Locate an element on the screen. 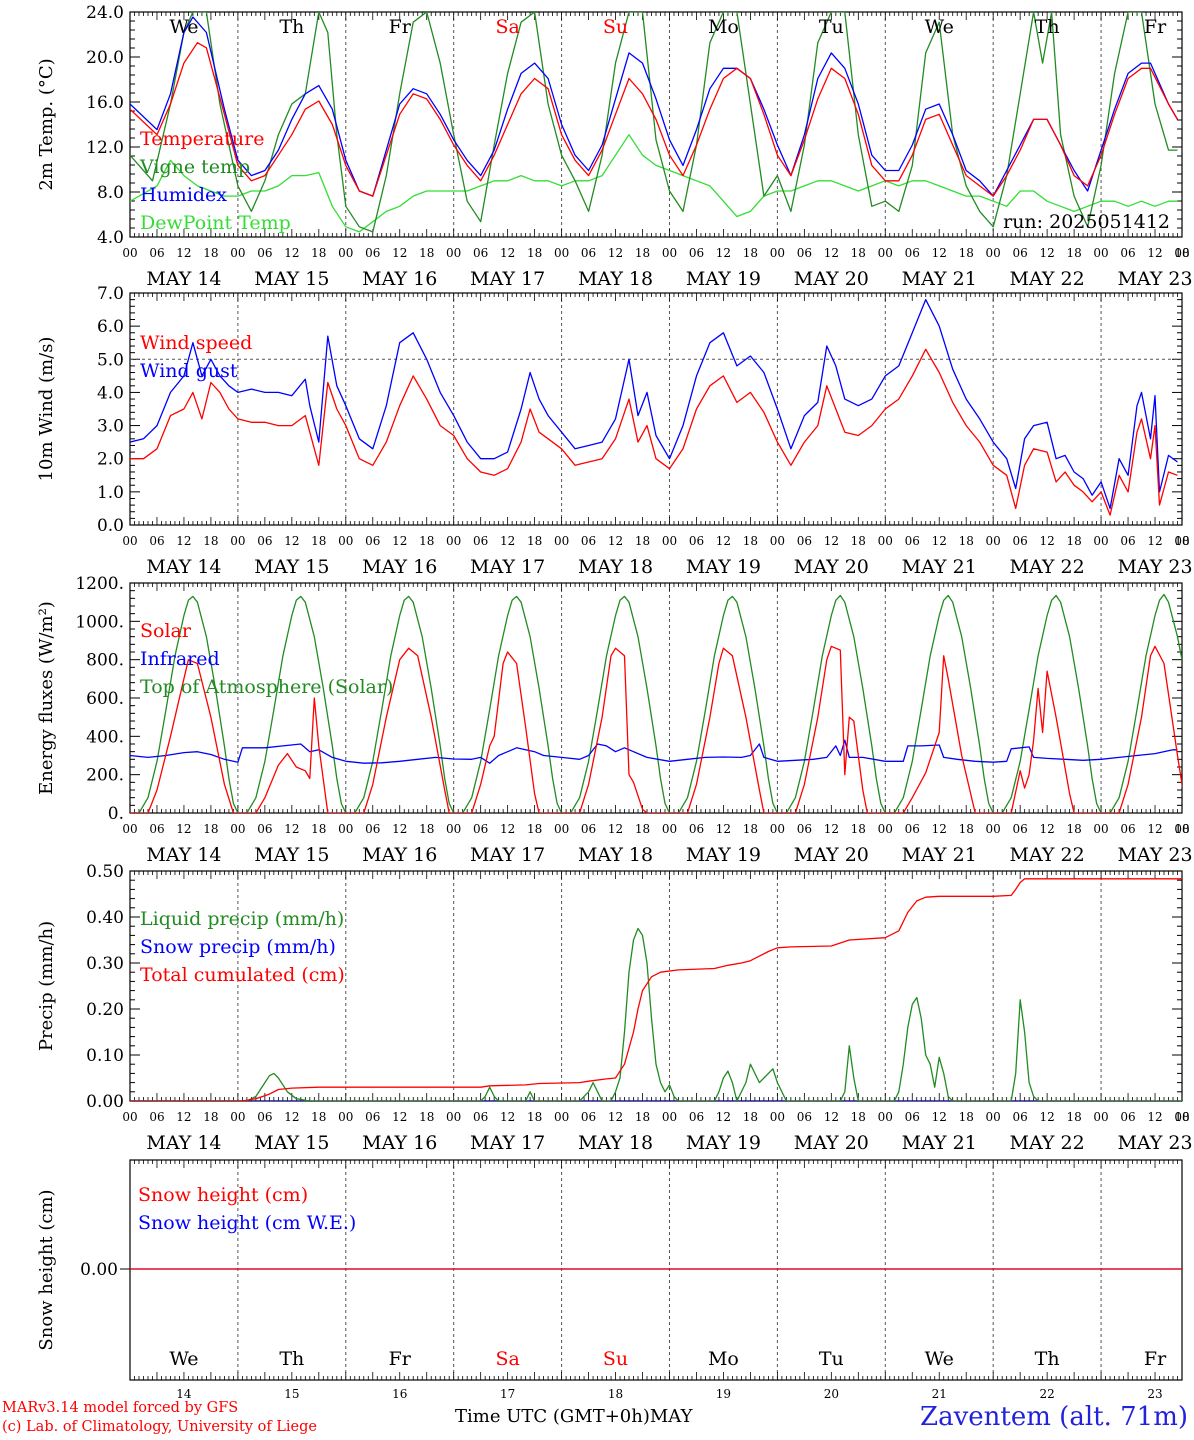  y-tick-label: 200. is located at coordinates (105, 776).